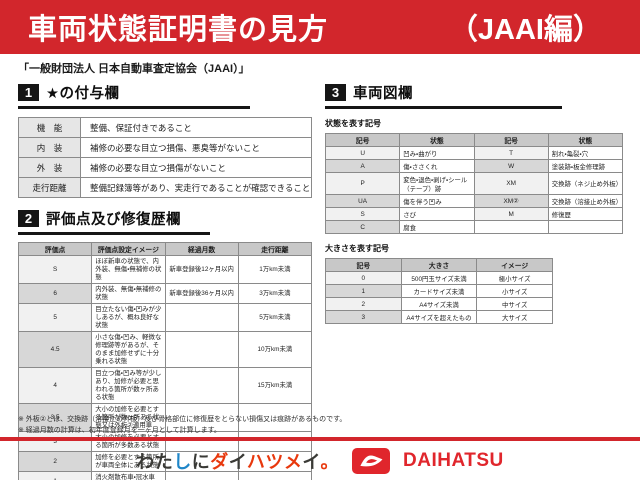 This screenshot has width=640, height=480. Describe the element at coordinates (353, 123) in the screenshot. I see `condition-table-label: 状態を表す記号` at that location.